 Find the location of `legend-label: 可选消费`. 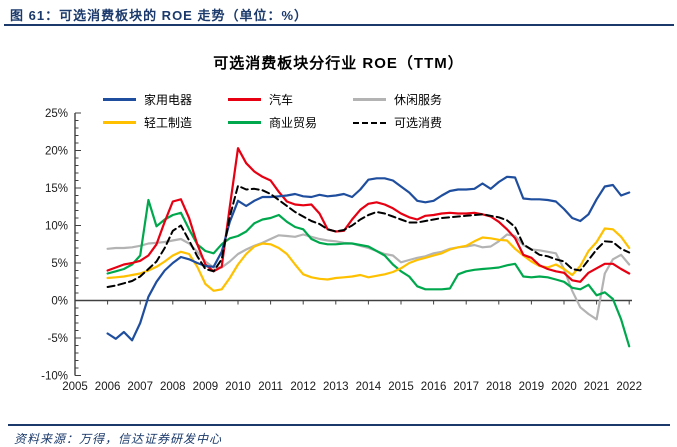

legend-label: 可选消费 is located at coordinates (418, 123).